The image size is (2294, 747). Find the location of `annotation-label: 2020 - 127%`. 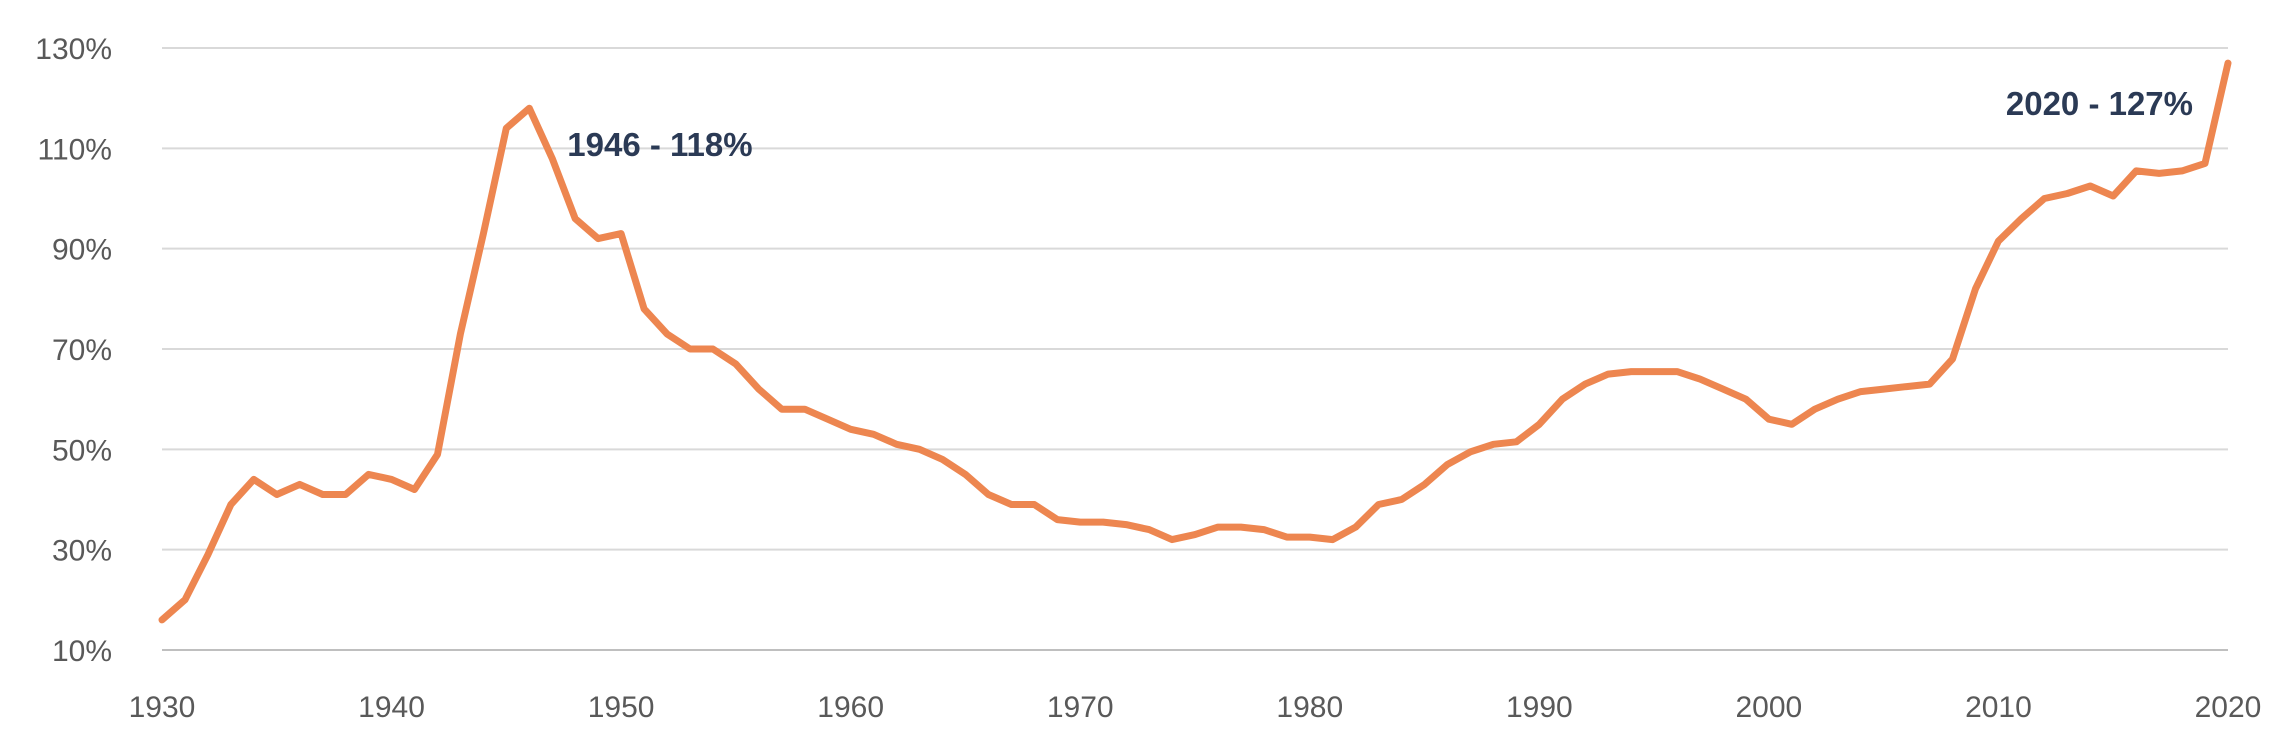

annotation-label: 2020 - 127% is located at coordinates (2099, 103).